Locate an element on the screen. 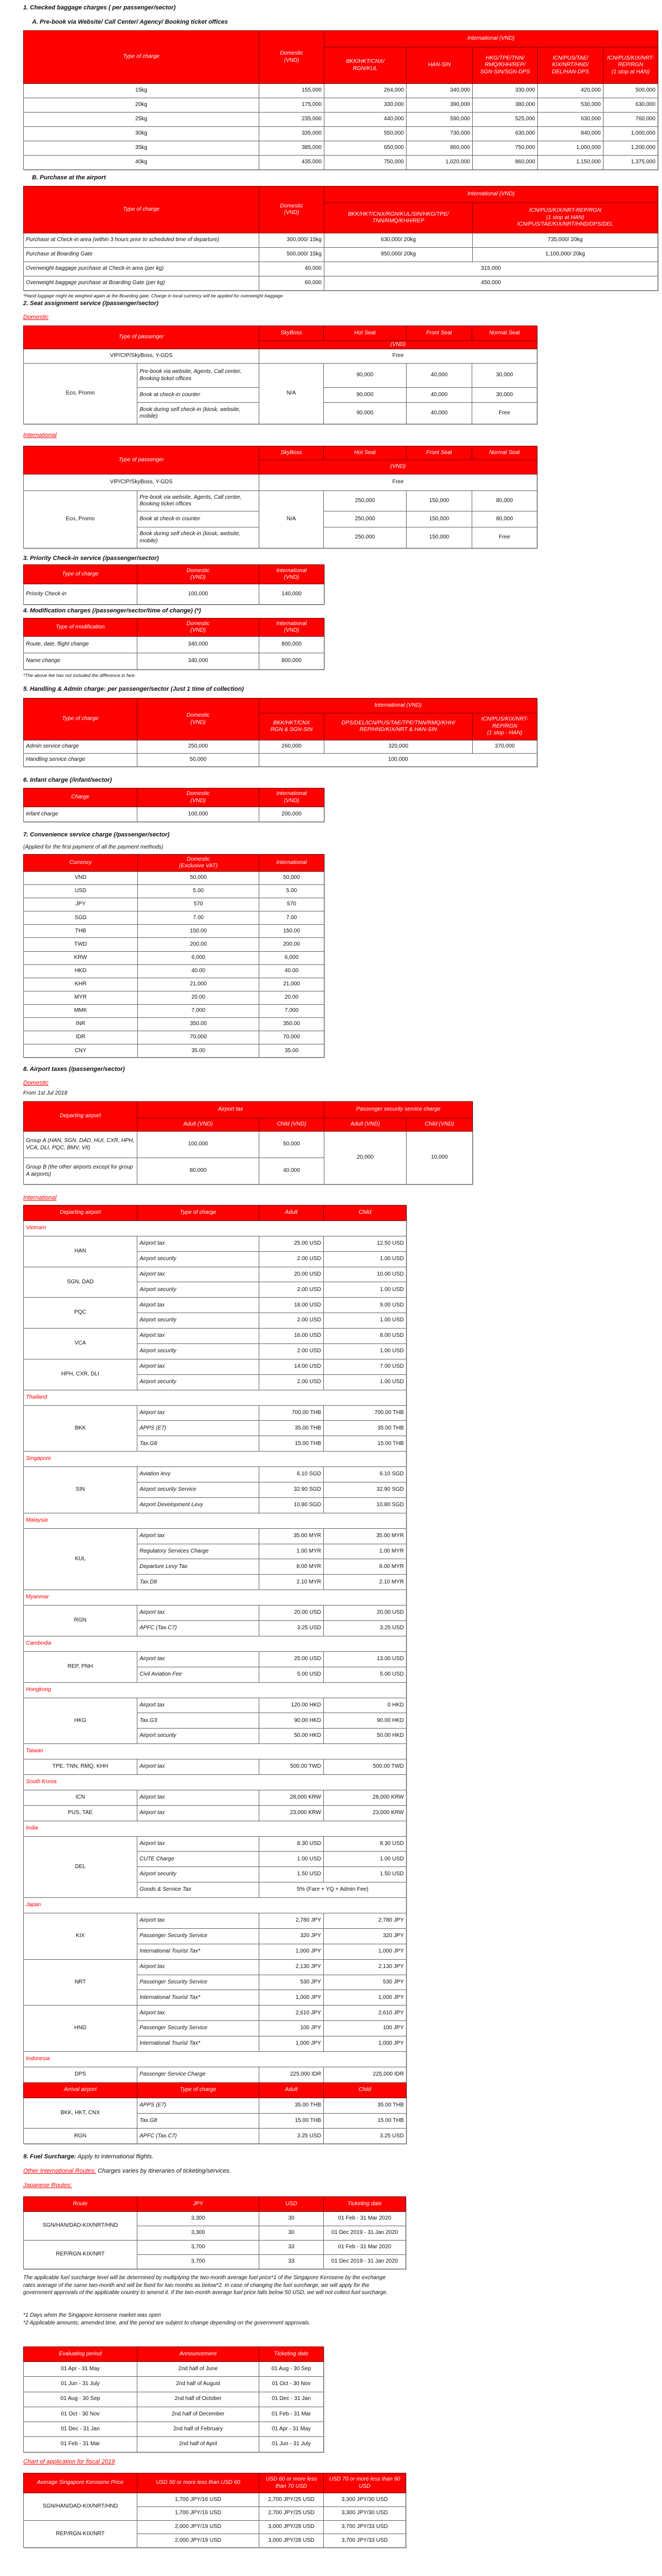  column-header: Evaluating period is located at coordinates (80, 2354).